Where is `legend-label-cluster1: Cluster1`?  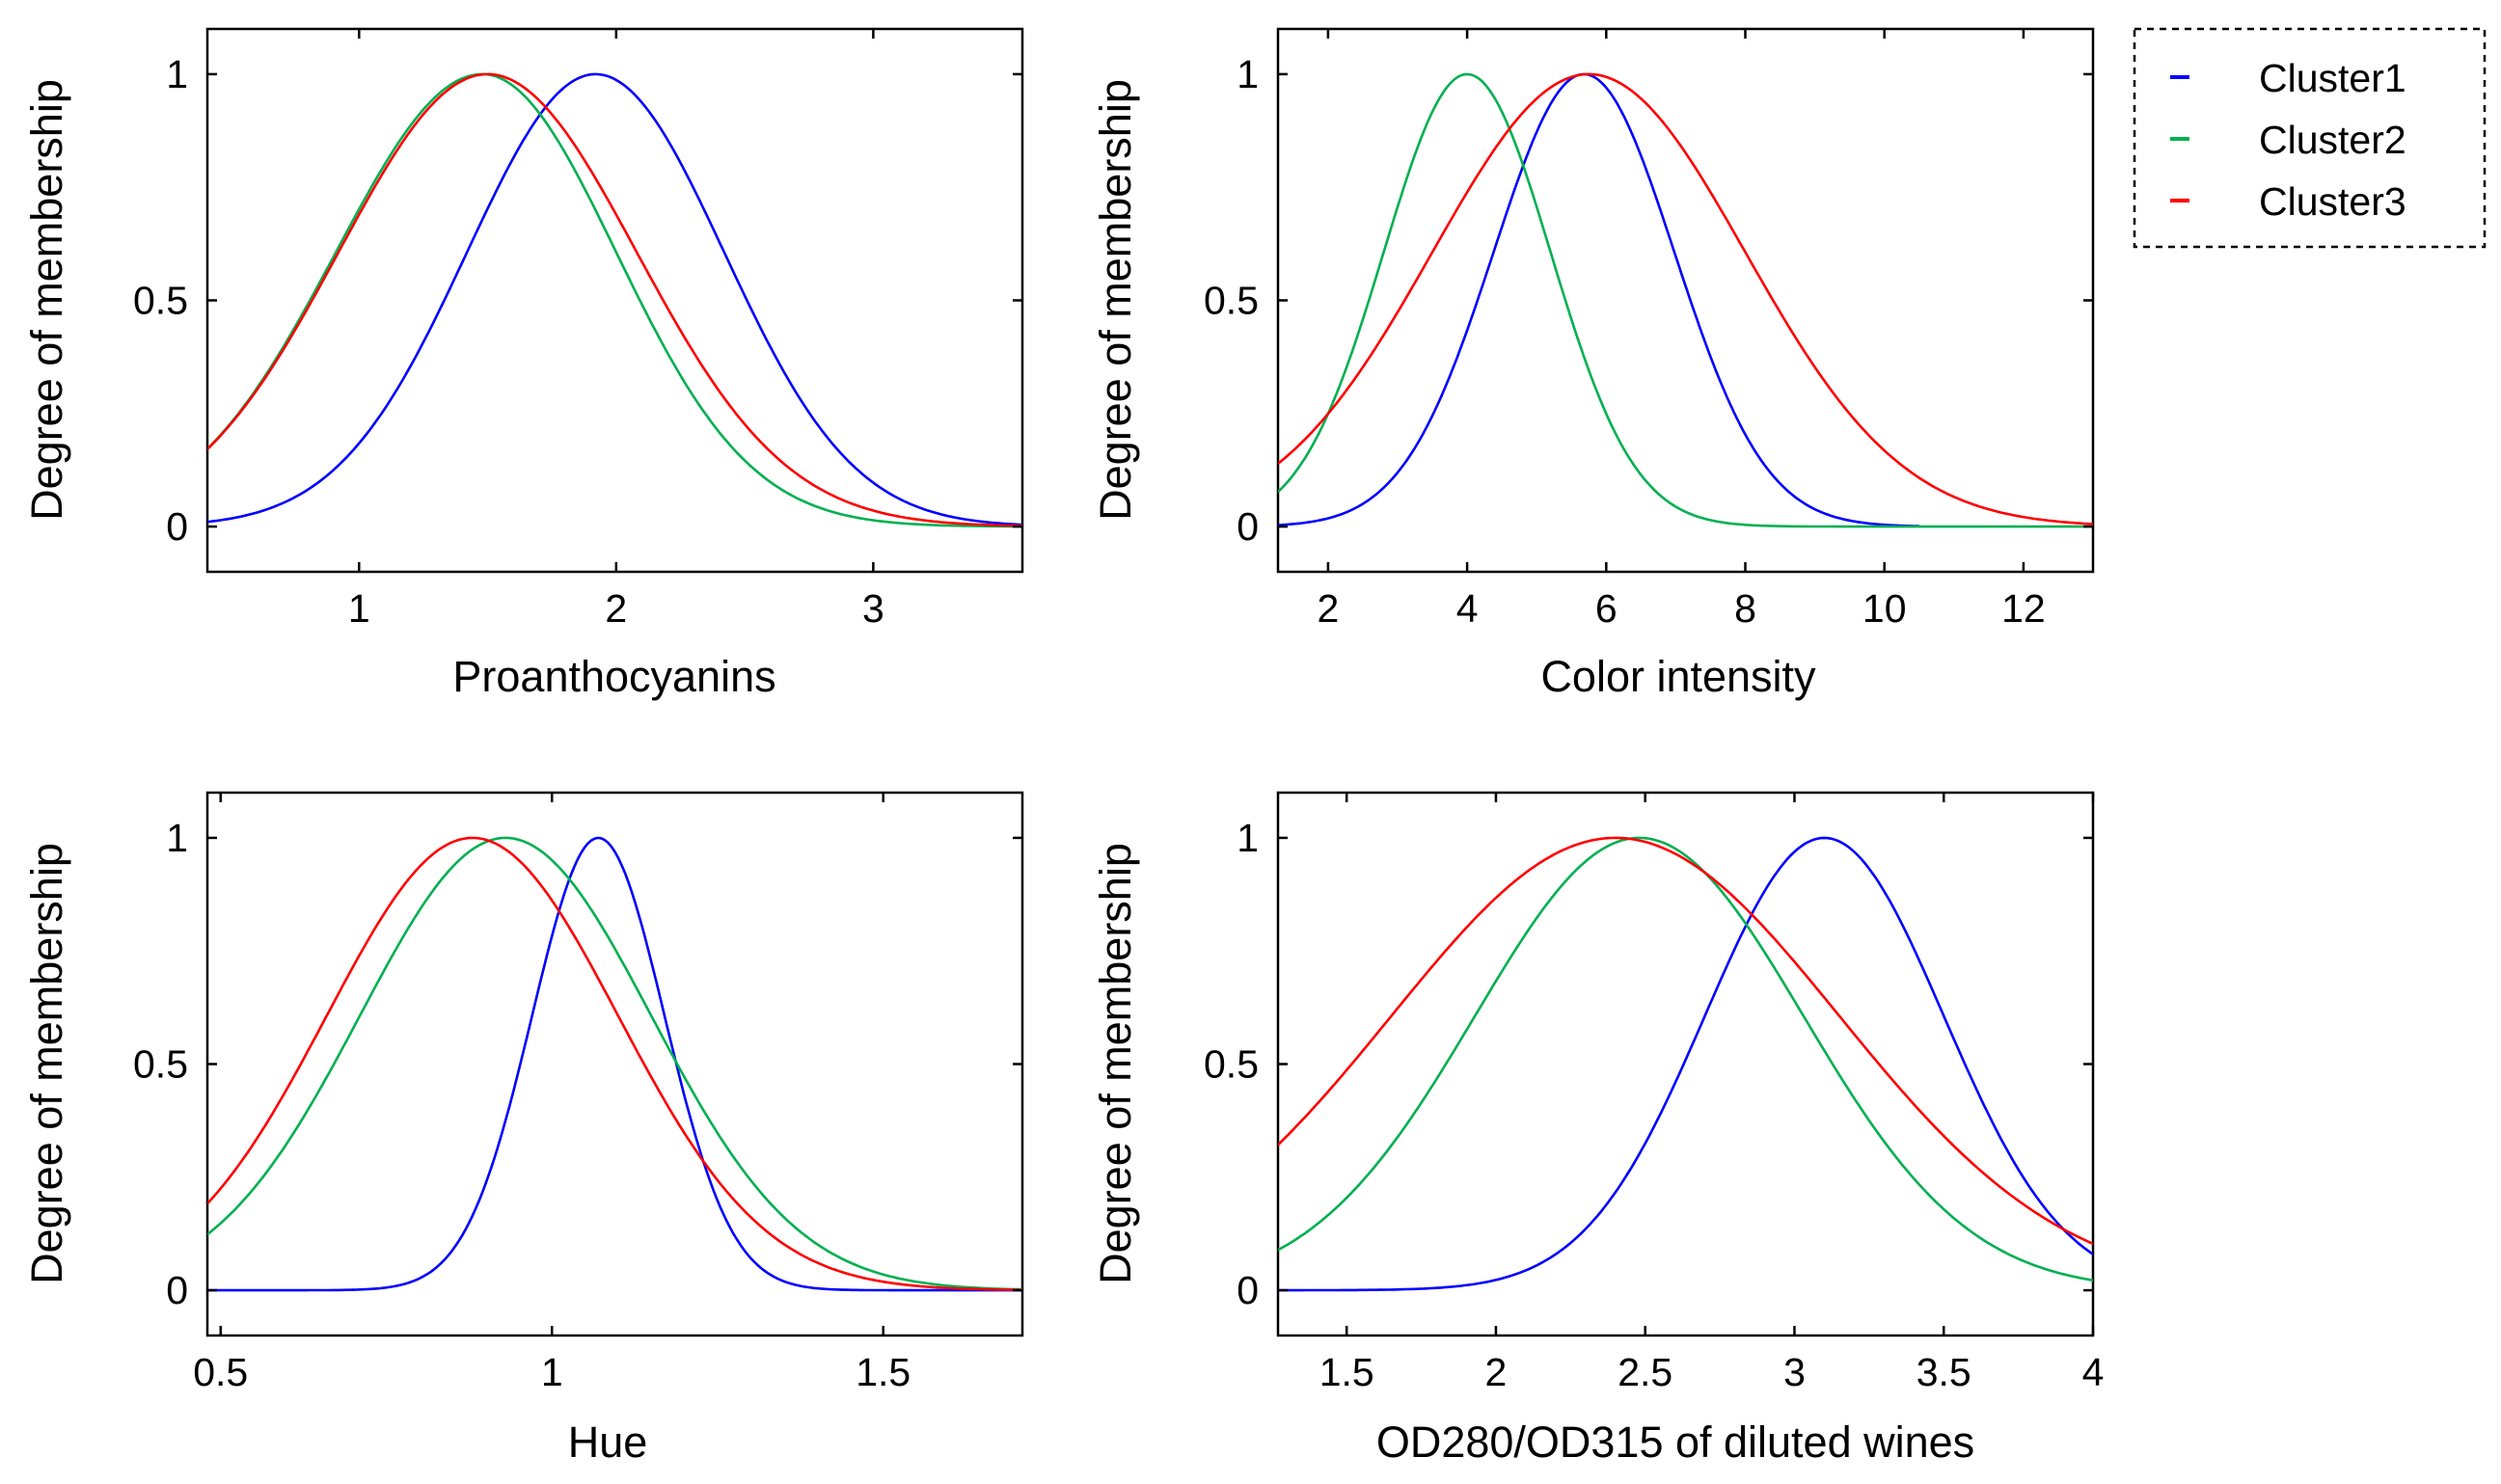
legend-label-cluster1: Cluster1 is located at coordinates (2332, 78).